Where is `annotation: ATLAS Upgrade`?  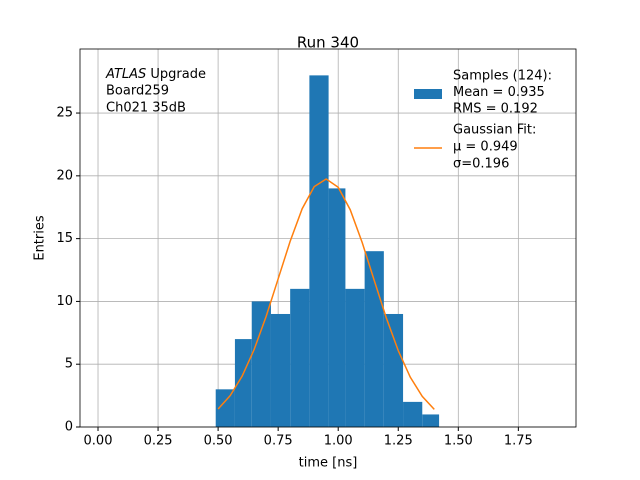
annotation: ATLAS Upgrade is located at coordinates (155, 74).